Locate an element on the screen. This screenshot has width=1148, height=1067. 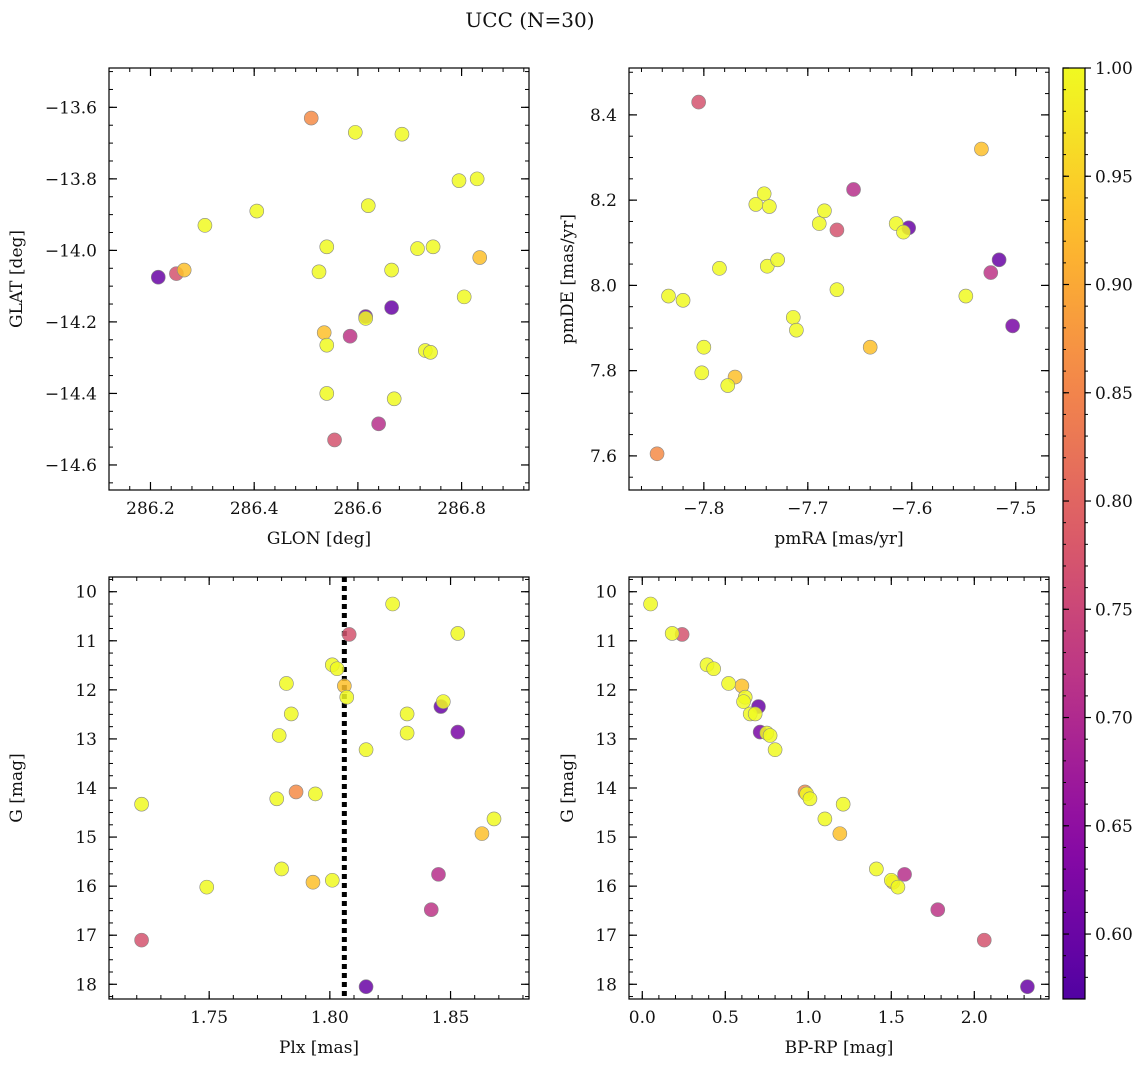
x-tick-label: −7.6 is located at coordinates (911, 509).